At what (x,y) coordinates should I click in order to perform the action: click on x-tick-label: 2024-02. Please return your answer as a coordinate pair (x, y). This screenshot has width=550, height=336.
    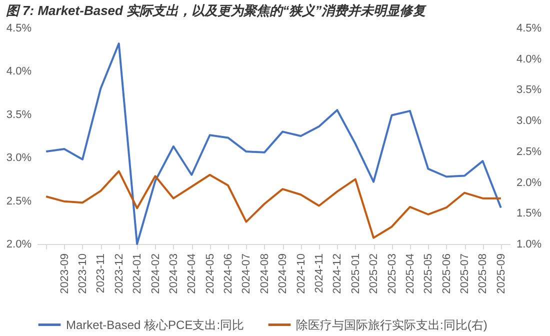
    Looking at the image, I should click on (156, 274).